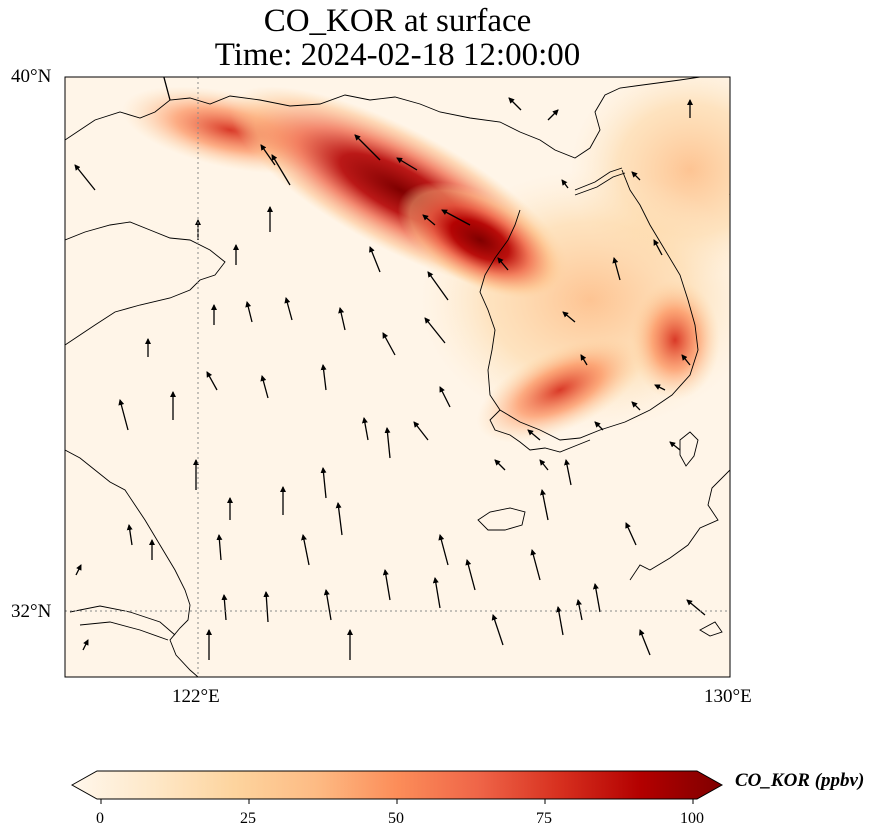 This screenshot has height=839, width=886. I want to click on title-line-1: CO_KOR at surface, so click(397, 21).